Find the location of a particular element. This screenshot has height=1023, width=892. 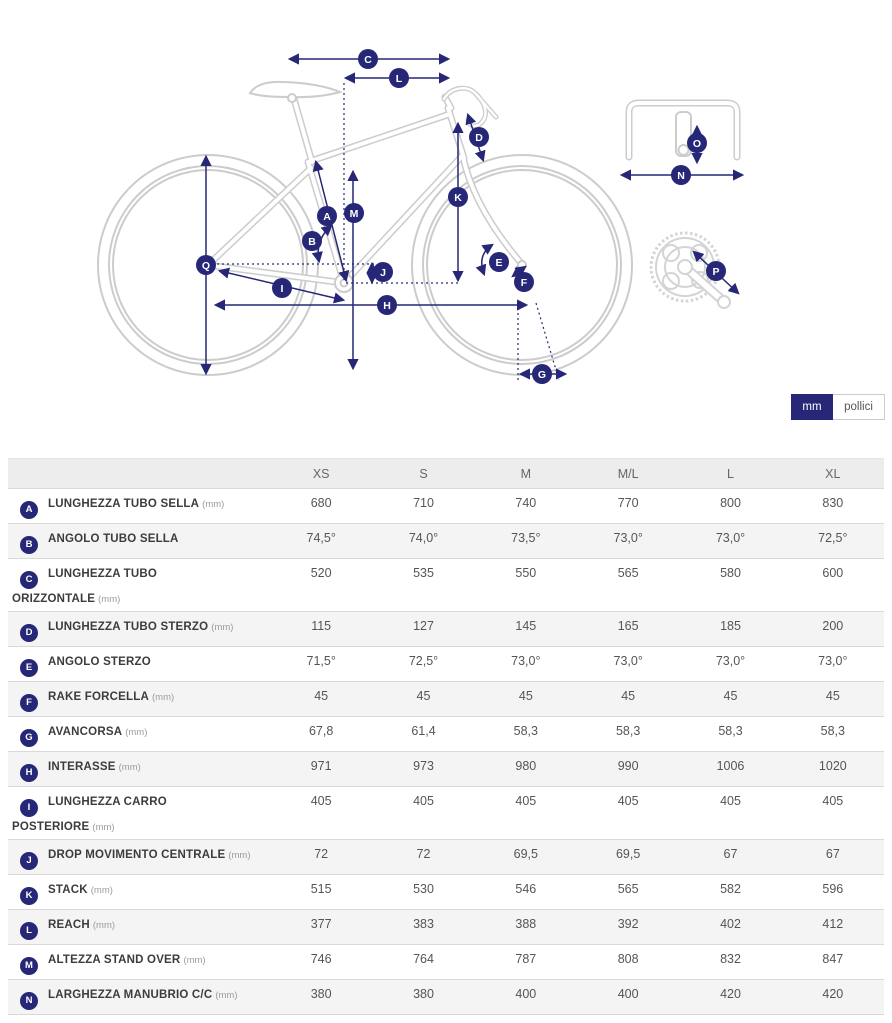

value-cell: 388 is located at coordinates (526, 924).